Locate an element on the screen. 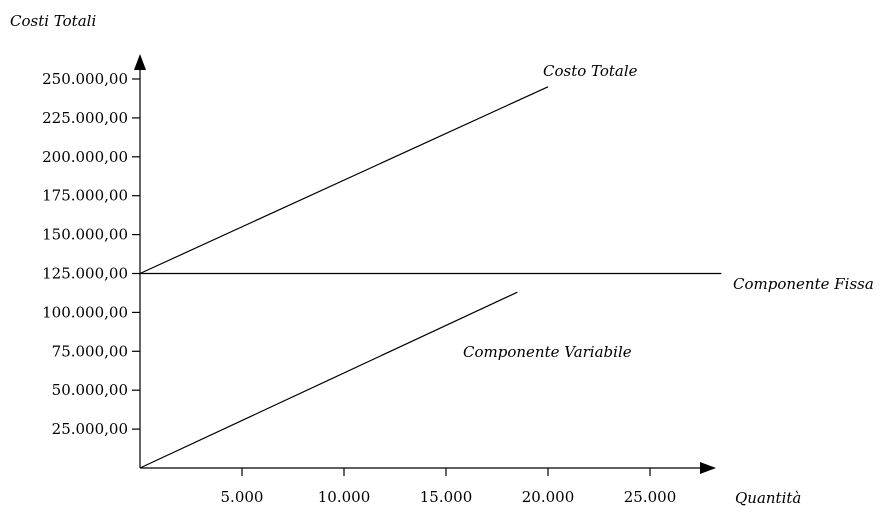  y-tick-label: 125.000,00 is located at coordinates (85, 274).